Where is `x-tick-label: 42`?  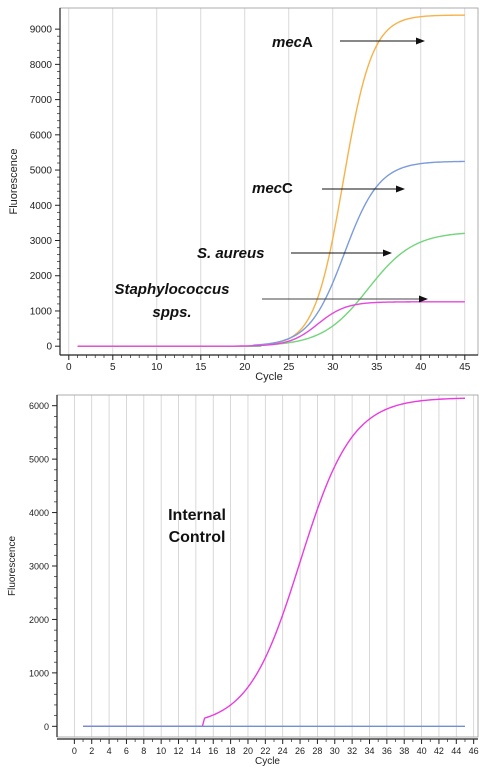
x-tick-label: 42 is located at coordinates (439, 751).